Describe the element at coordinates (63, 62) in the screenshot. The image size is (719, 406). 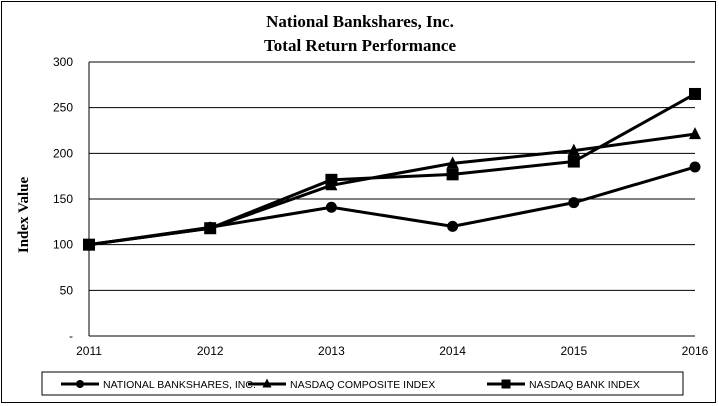
I see `y-tick-label: 300` at that location.